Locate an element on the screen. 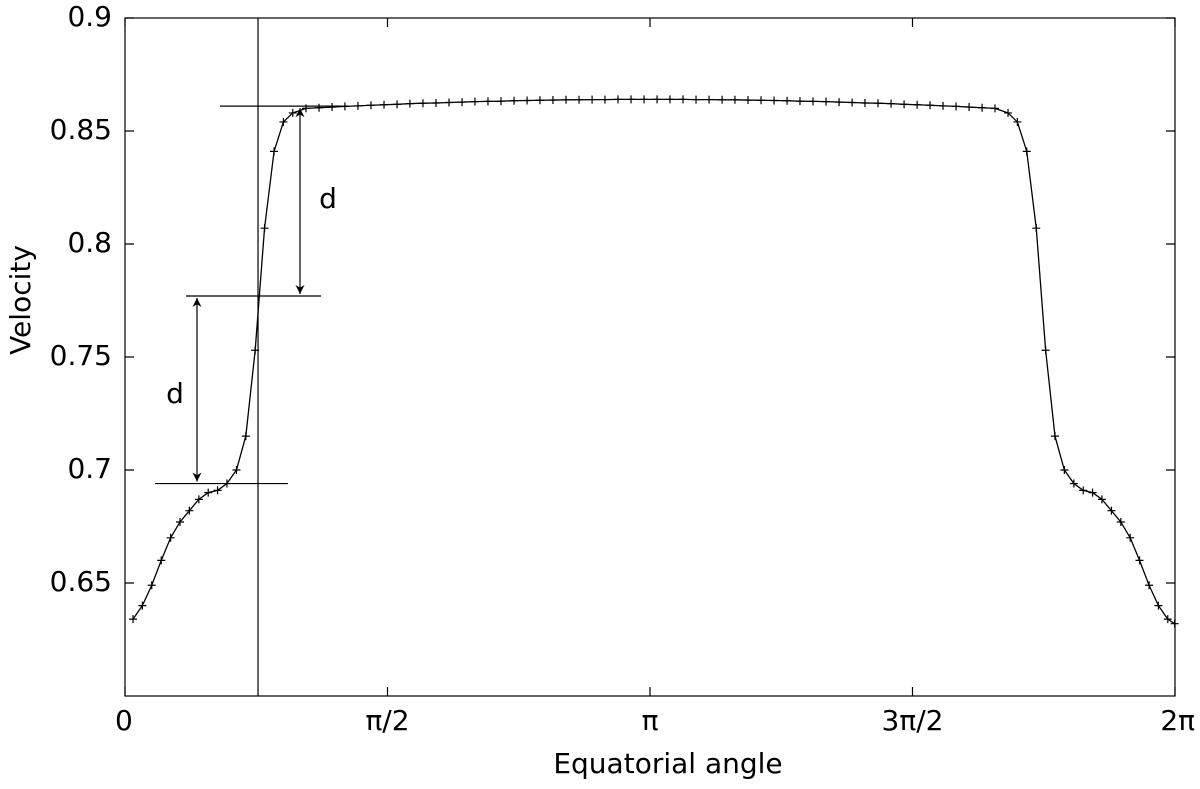 This screenshot has height=789, width=1200. x-tick-label: 3π/2 is located at coordinates (913, 720).